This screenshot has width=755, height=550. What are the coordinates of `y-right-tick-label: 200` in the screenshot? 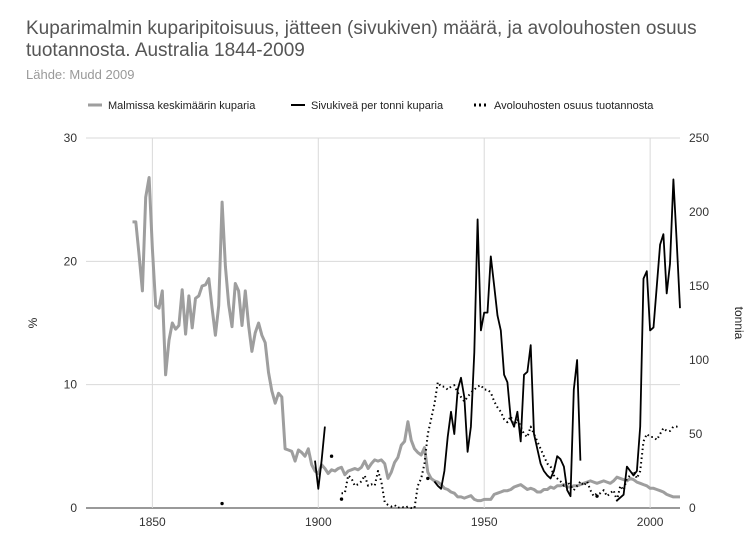 It's located at (699, 212).